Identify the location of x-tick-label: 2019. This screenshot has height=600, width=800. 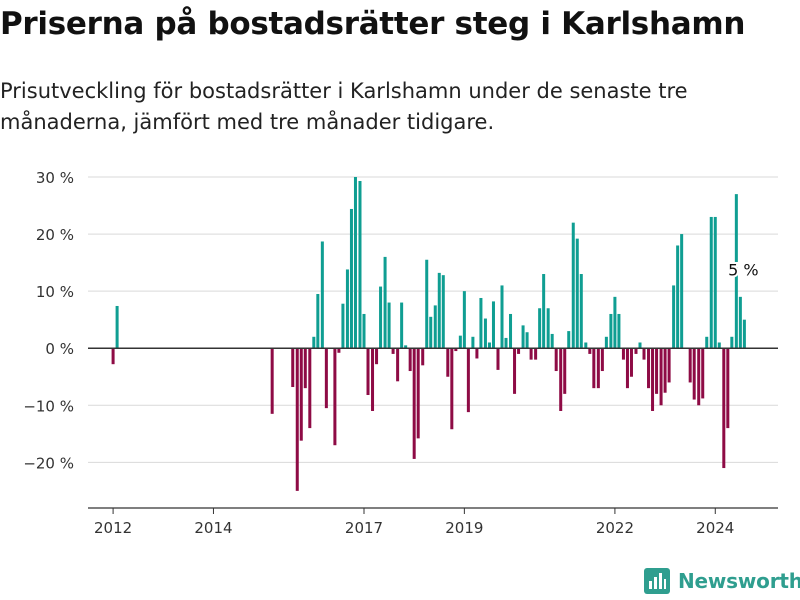
(464, 528).